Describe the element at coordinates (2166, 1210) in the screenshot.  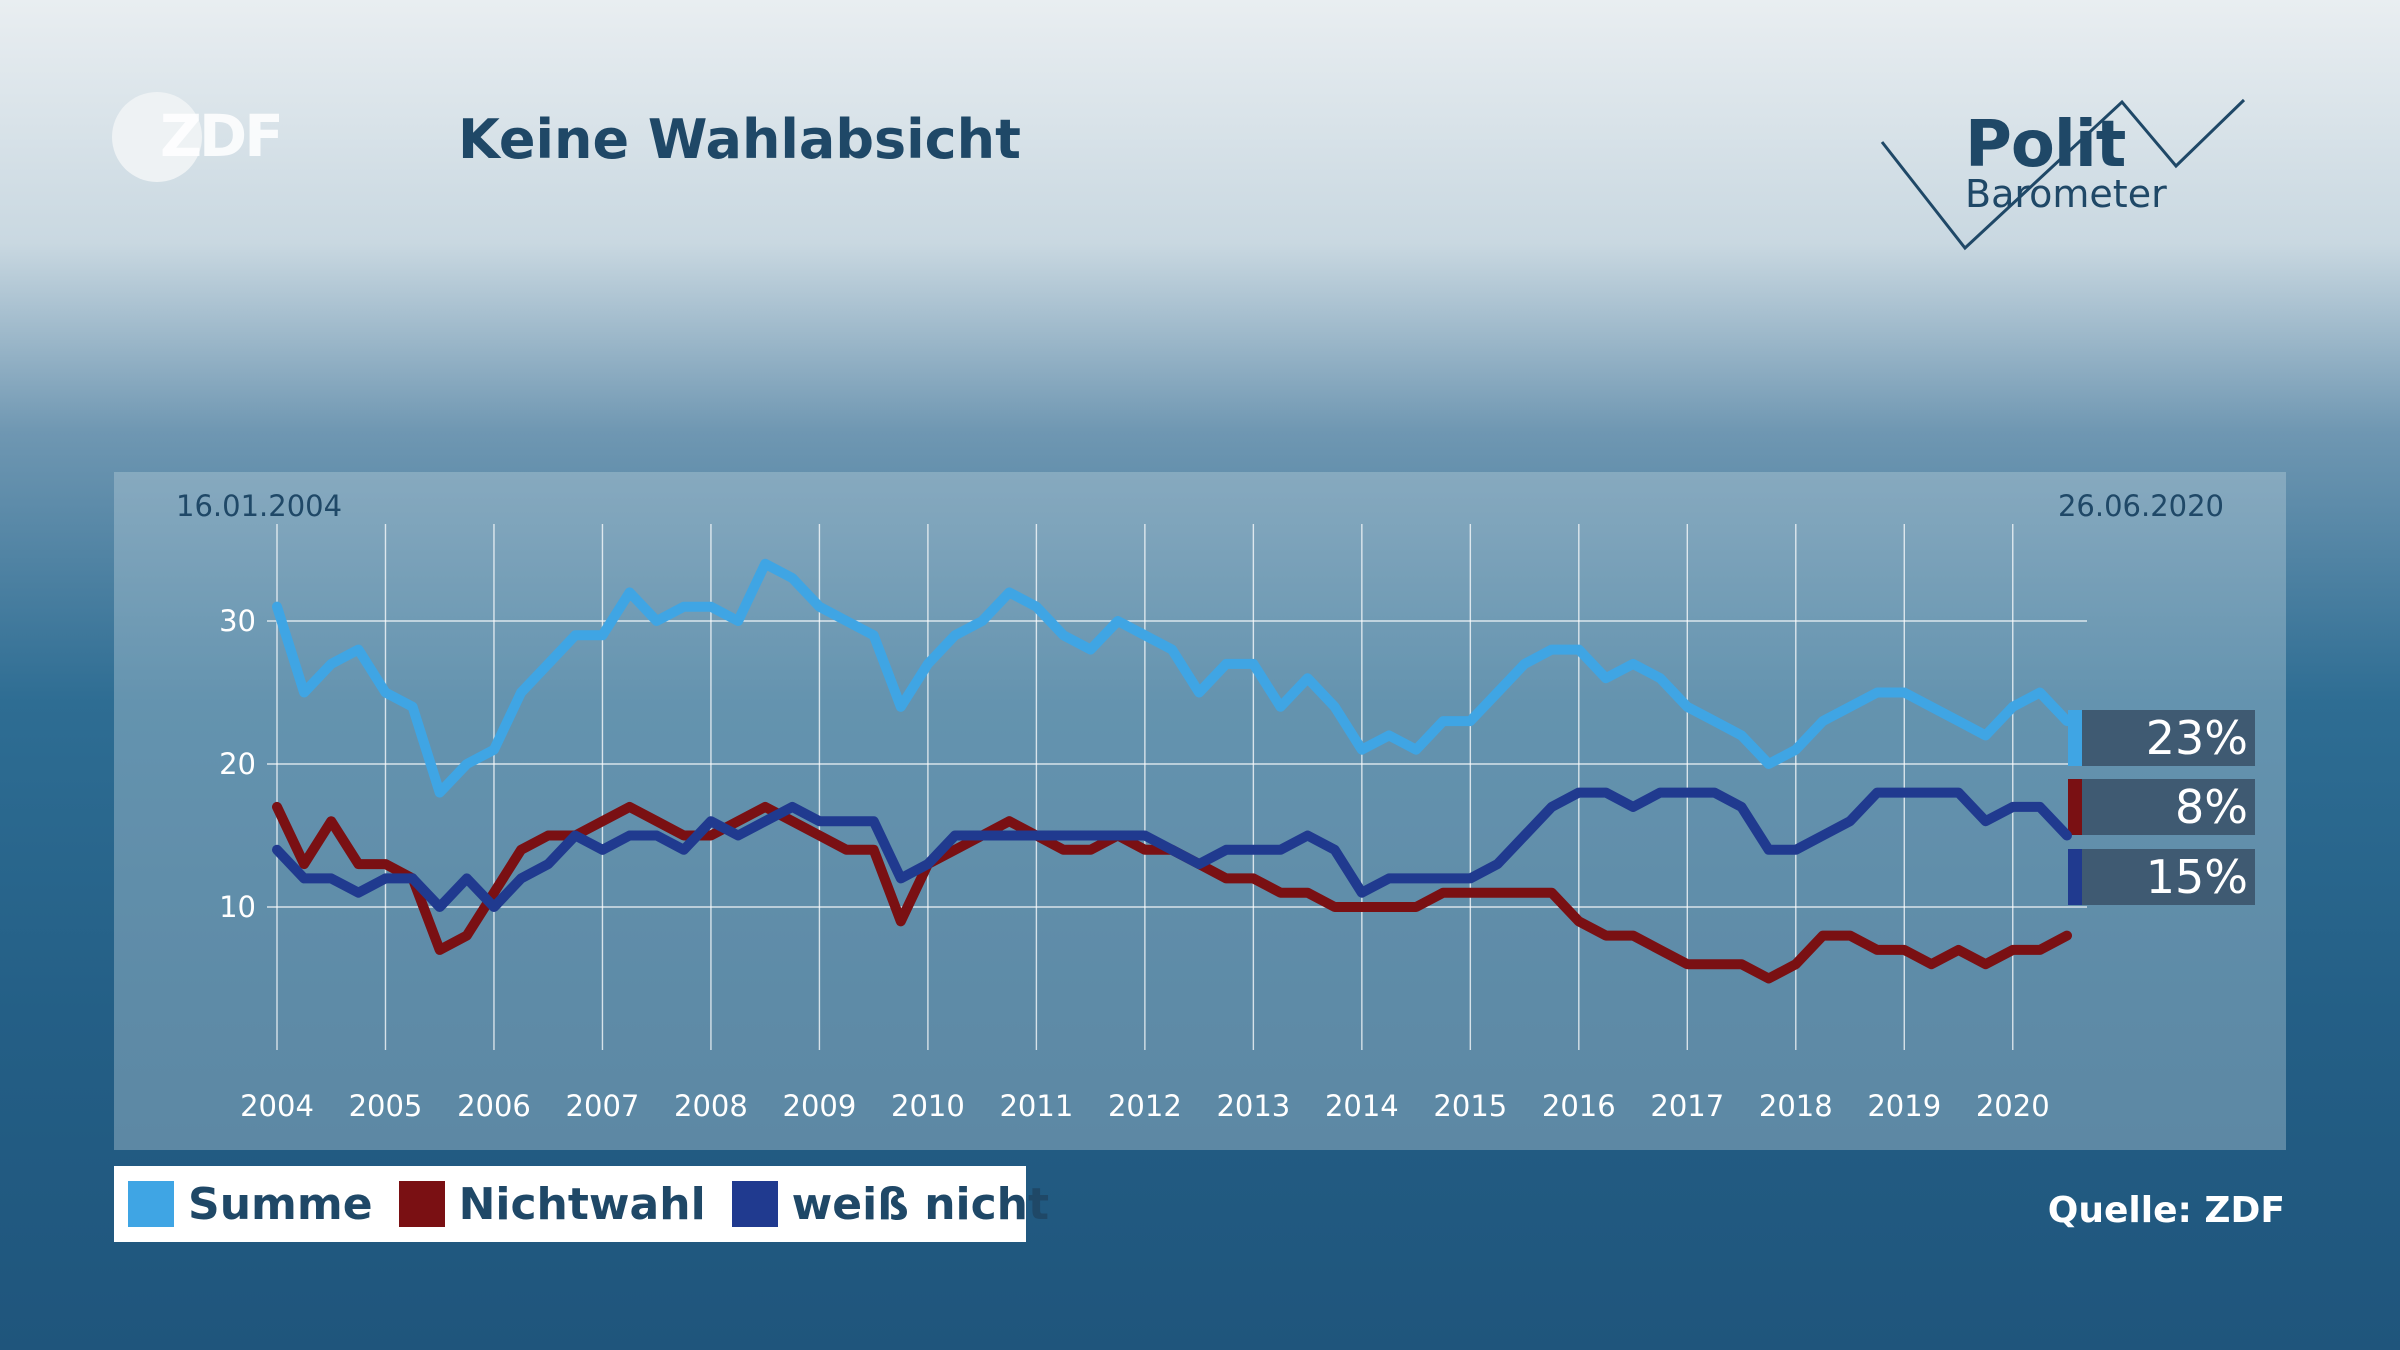
I see `source-note: Quelle: ZDF` at that location.